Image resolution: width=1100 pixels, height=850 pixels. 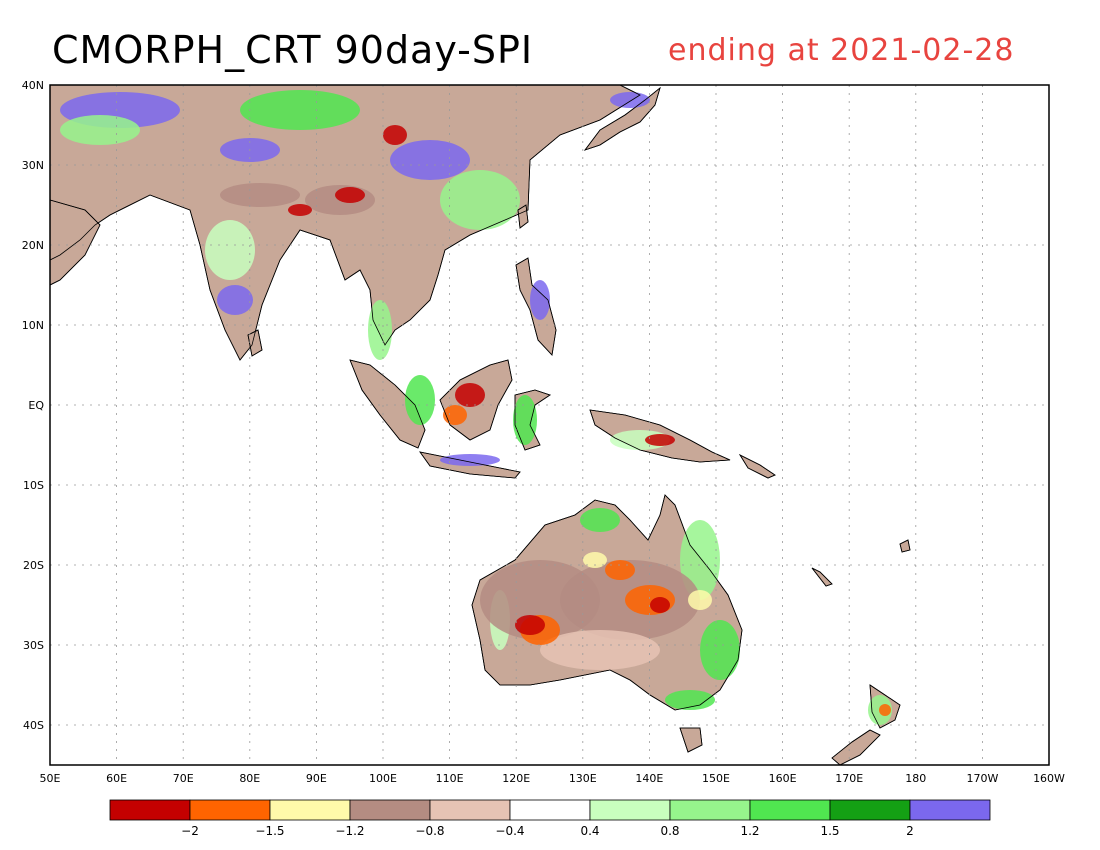 I want to click on land-new-caledonia, so click(x=822, y=577).